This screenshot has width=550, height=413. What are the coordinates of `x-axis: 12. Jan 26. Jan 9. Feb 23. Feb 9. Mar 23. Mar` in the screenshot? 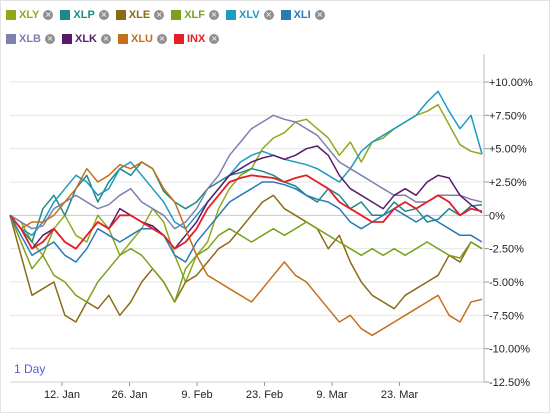 It's located at (247, 391).